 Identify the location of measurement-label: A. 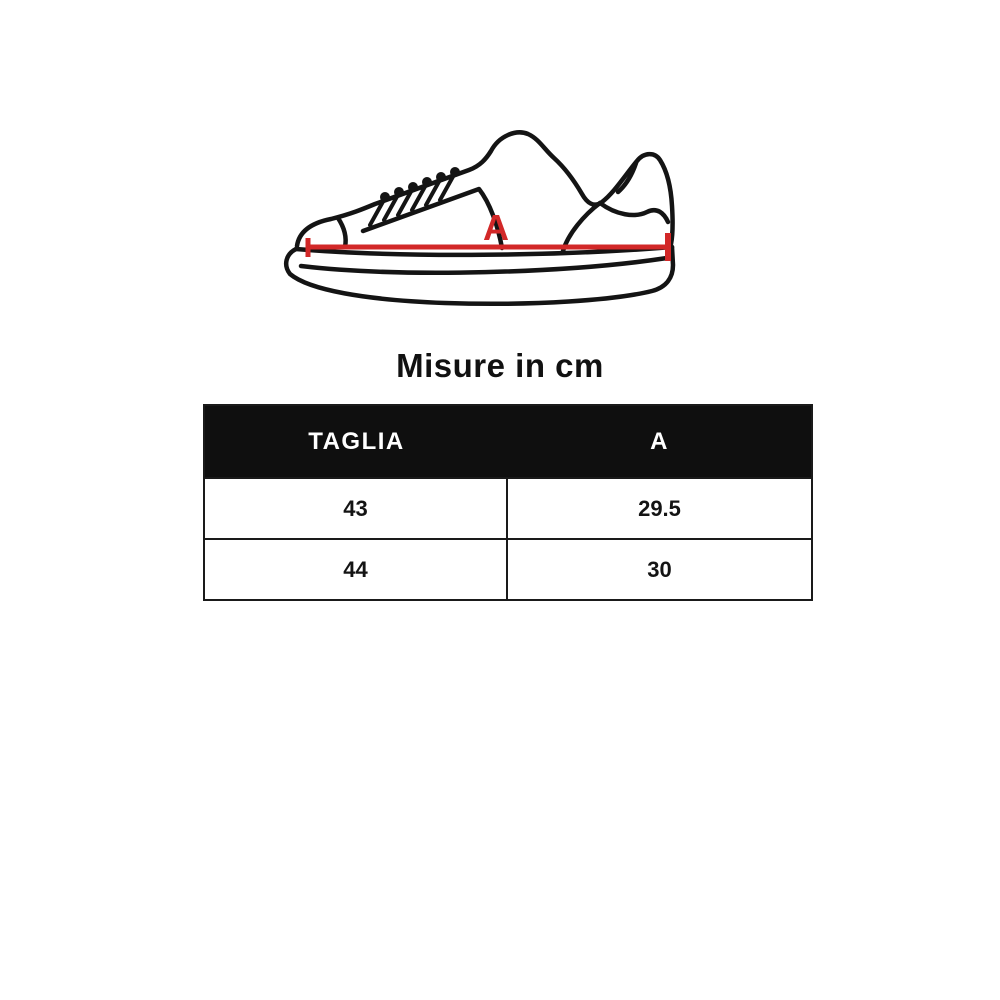
(496, 227).